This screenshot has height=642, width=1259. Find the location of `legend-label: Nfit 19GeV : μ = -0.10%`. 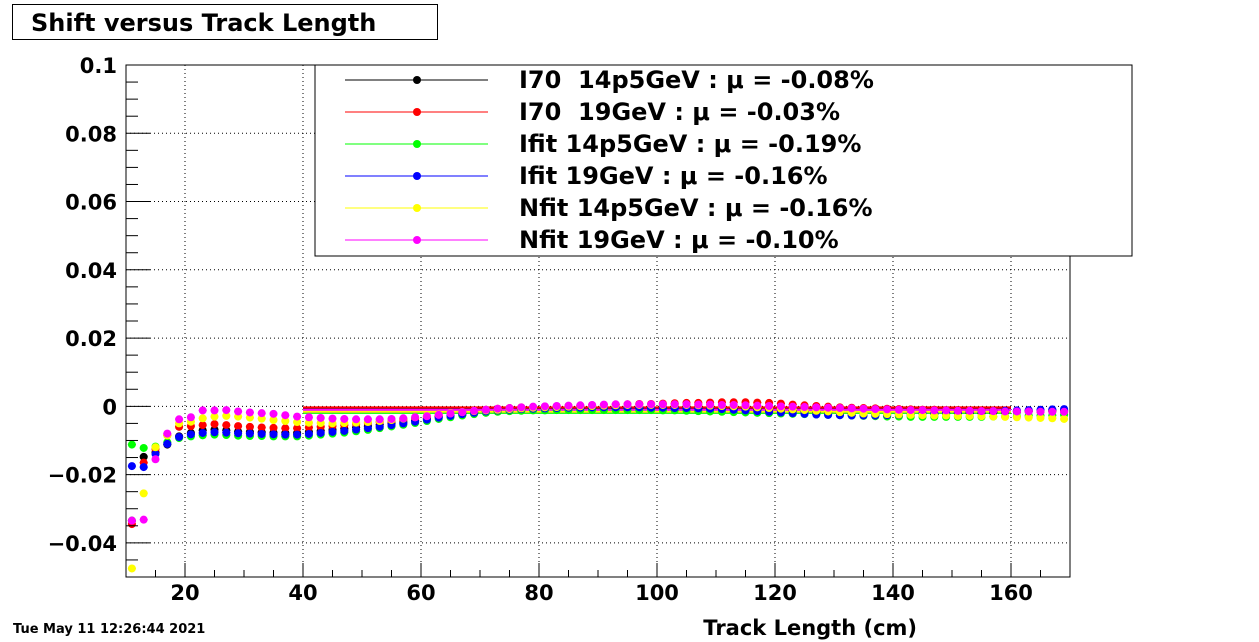

legend-label: Nfit 19GeV : μ = -0.10% is located at coordinates (679, 240).